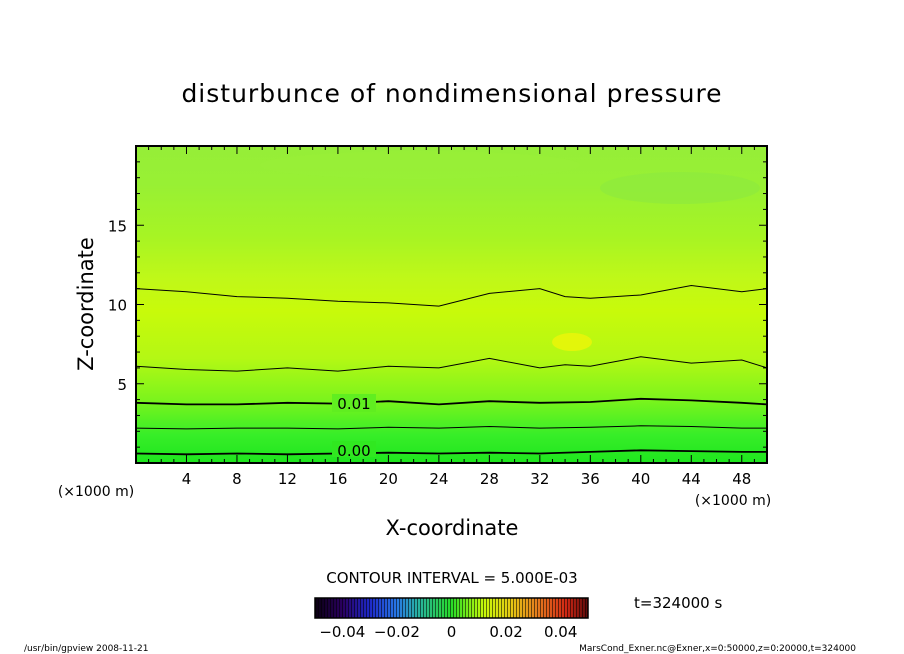  What do you see at coordinates (678, 603) in the screenshot?
I see `time-label: t=324000 s` at bounding box center [678, 603].